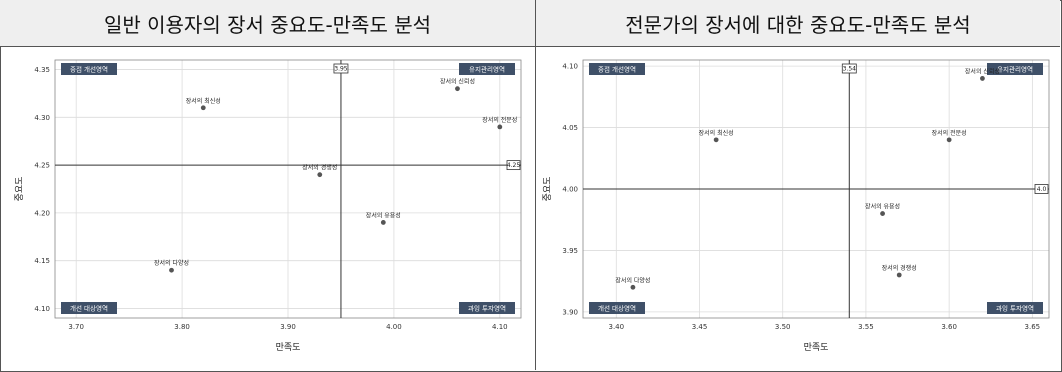 The height and width of the screenshot is (372, 1062). Describe the element at coordinates (1033, 327) in the screenshot. I see `x-tick-label: 3.65` at that location.